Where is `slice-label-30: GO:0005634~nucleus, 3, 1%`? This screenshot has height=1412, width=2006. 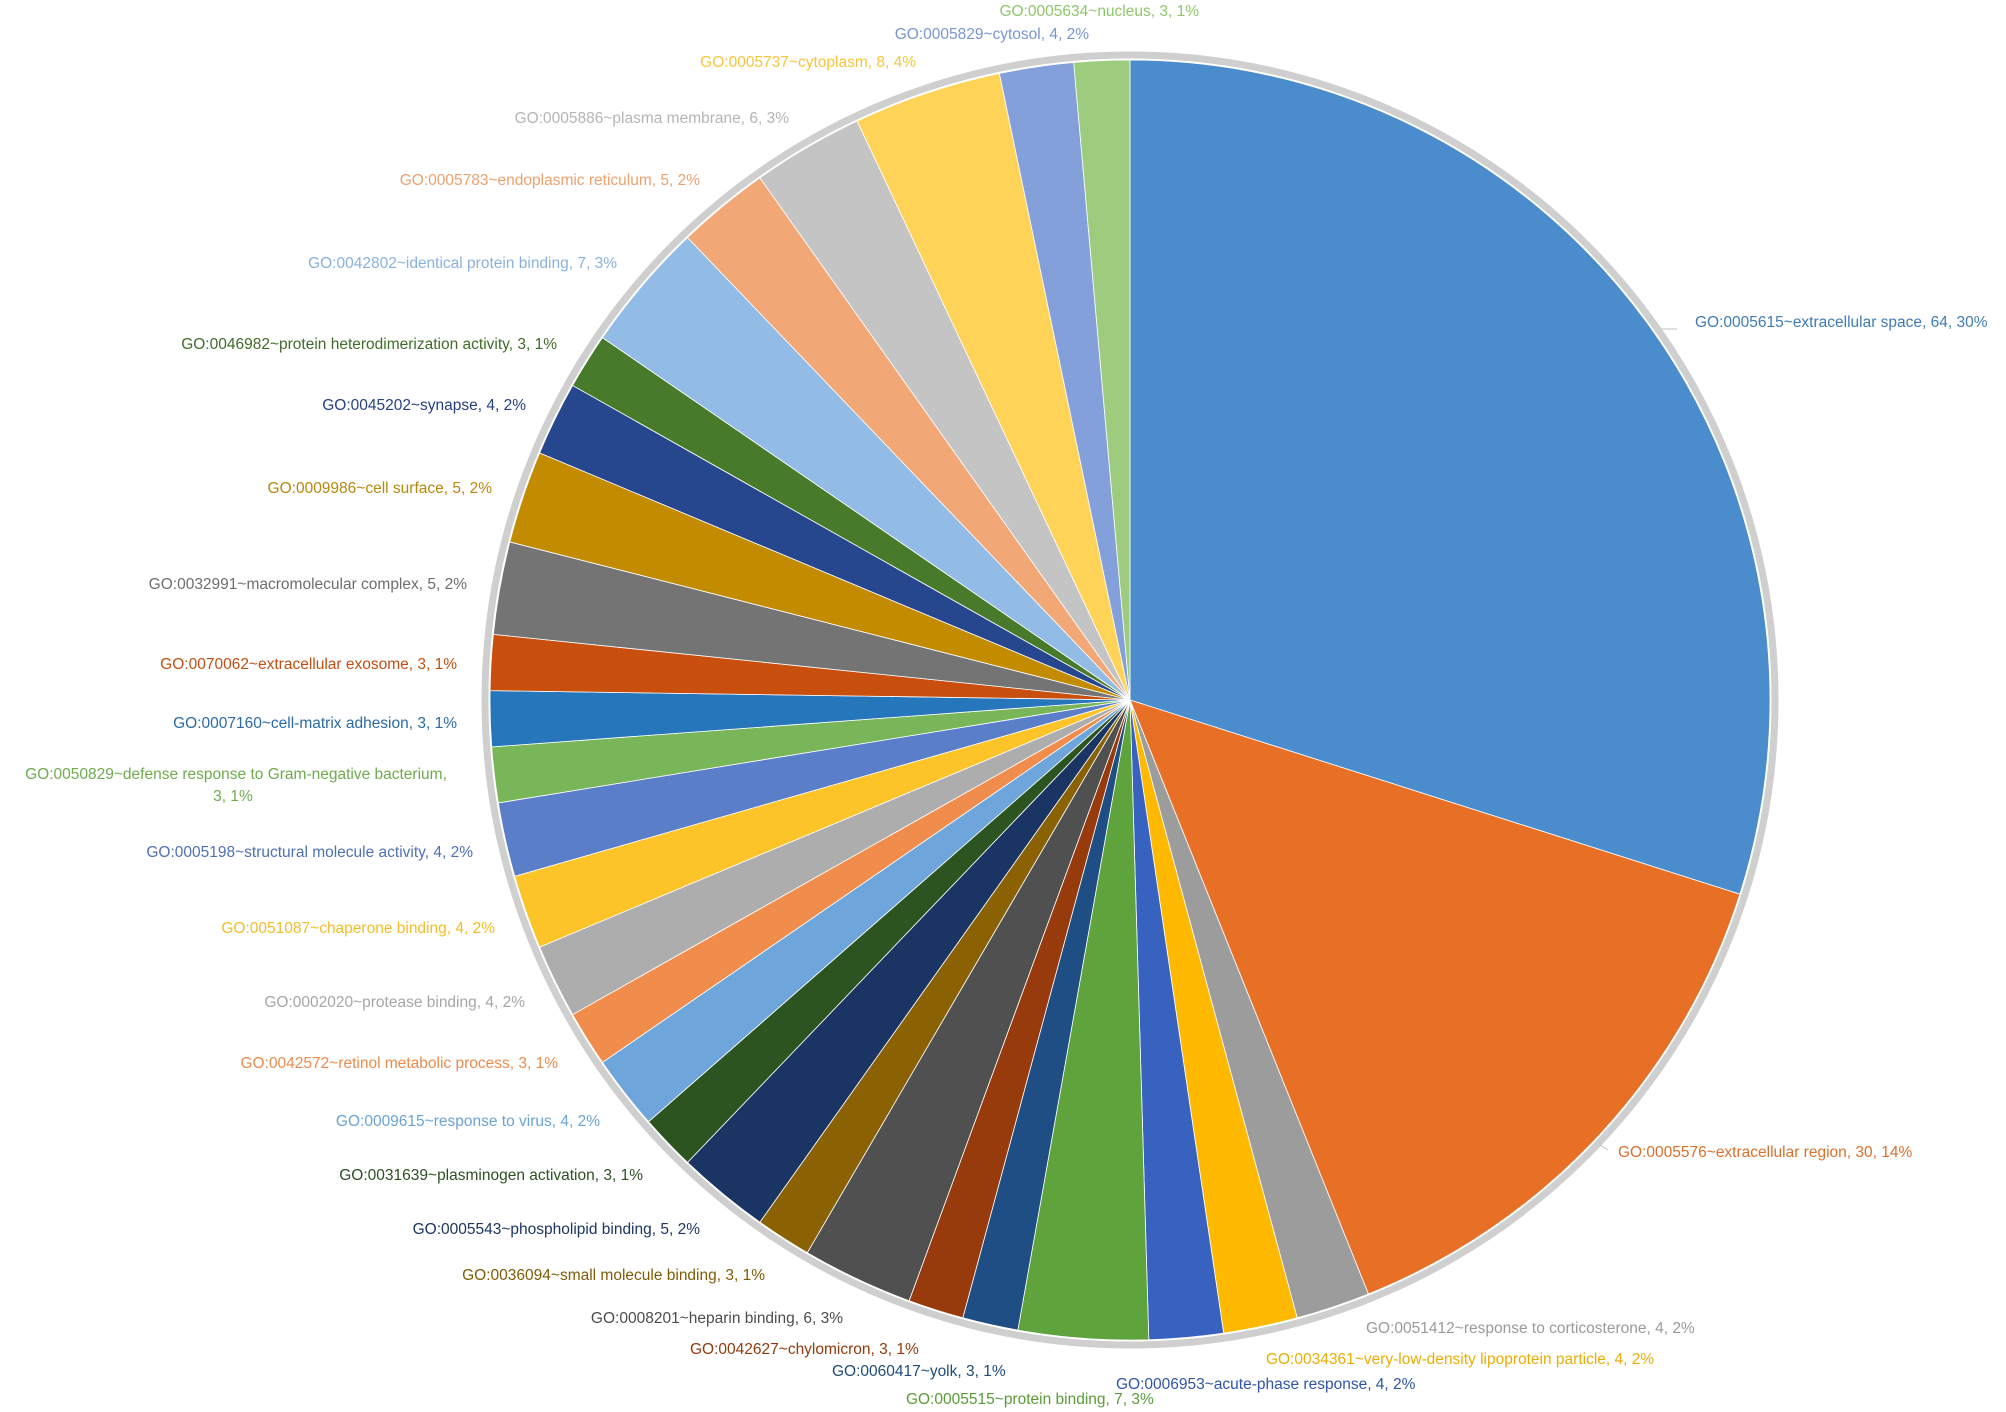 slice-label-30: GO:0005634~nucleus, 3, 1% is located at coordinates (1100, 11).